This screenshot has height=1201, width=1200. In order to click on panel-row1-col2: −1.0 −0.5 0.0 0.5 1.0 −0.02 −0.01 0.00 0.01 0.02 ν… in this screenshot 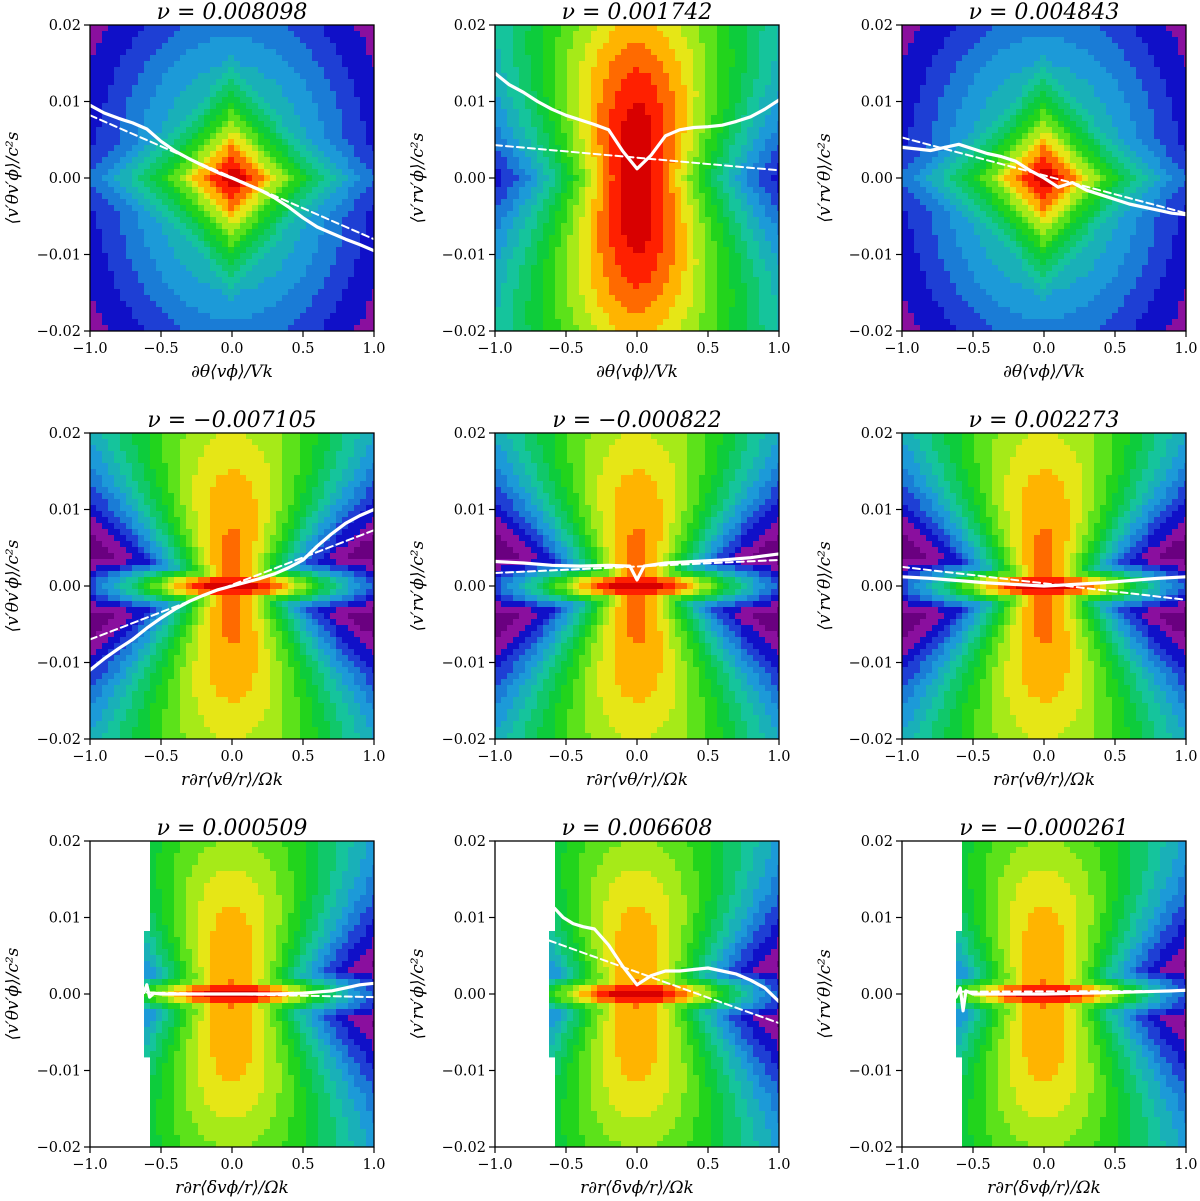, I will do `click(599, 191)`.